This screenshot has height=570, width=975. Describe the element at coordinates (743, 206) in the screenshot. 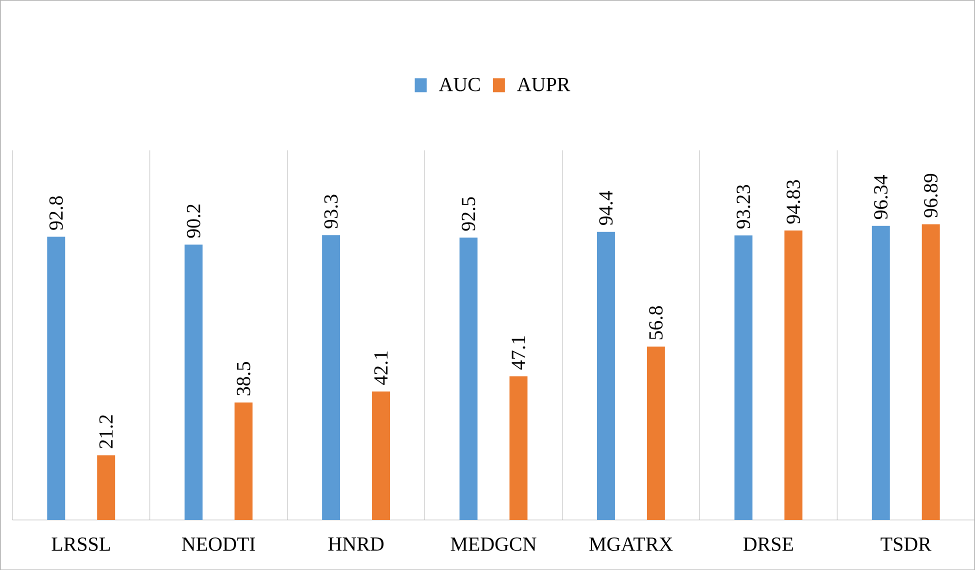

I see `data-label: 93.23` at that location.